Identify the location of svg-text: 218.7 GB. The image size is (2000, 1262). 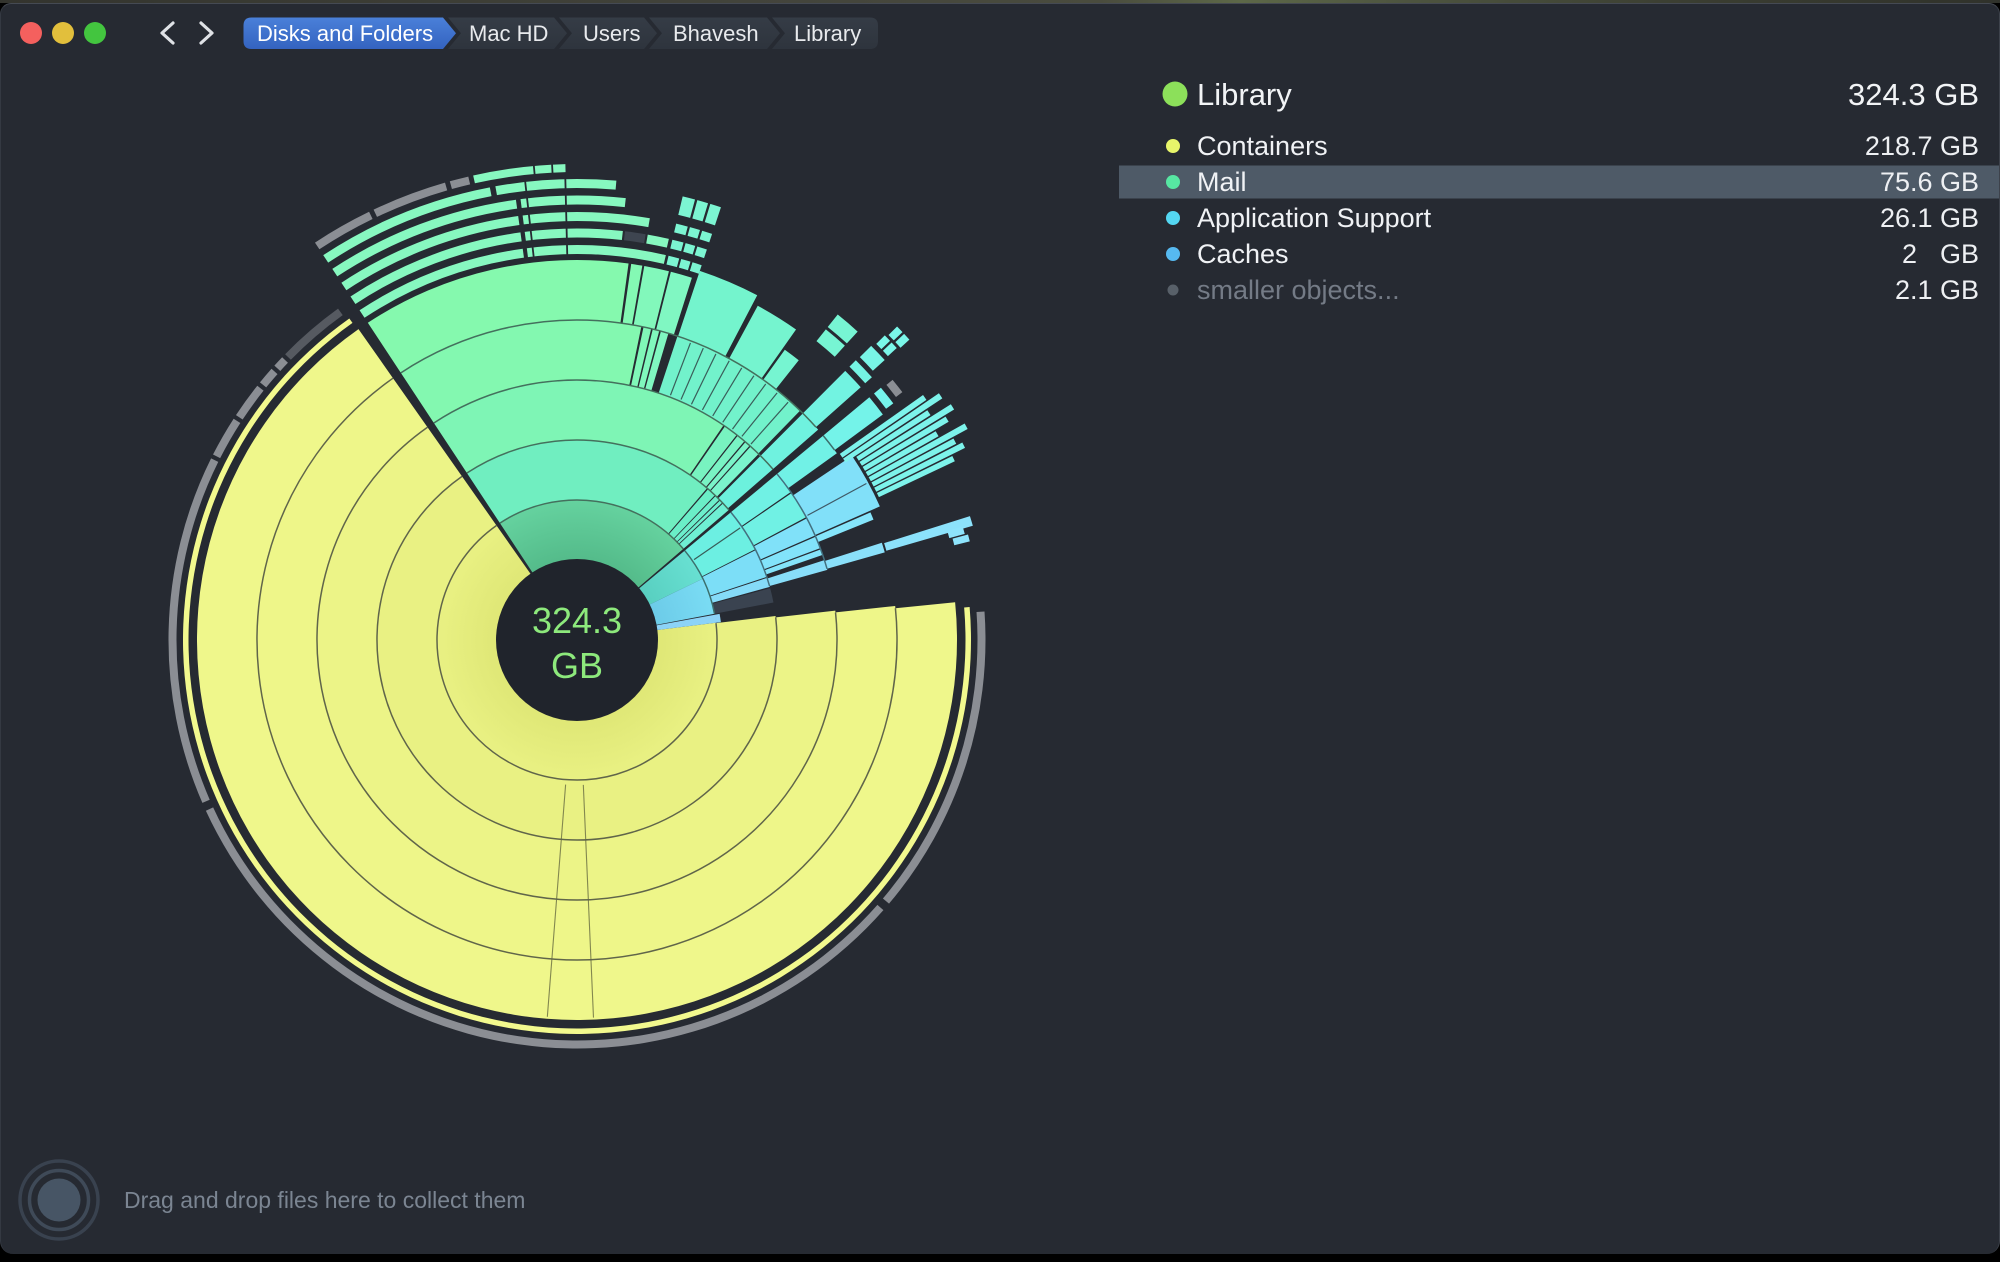
(1922, 146).